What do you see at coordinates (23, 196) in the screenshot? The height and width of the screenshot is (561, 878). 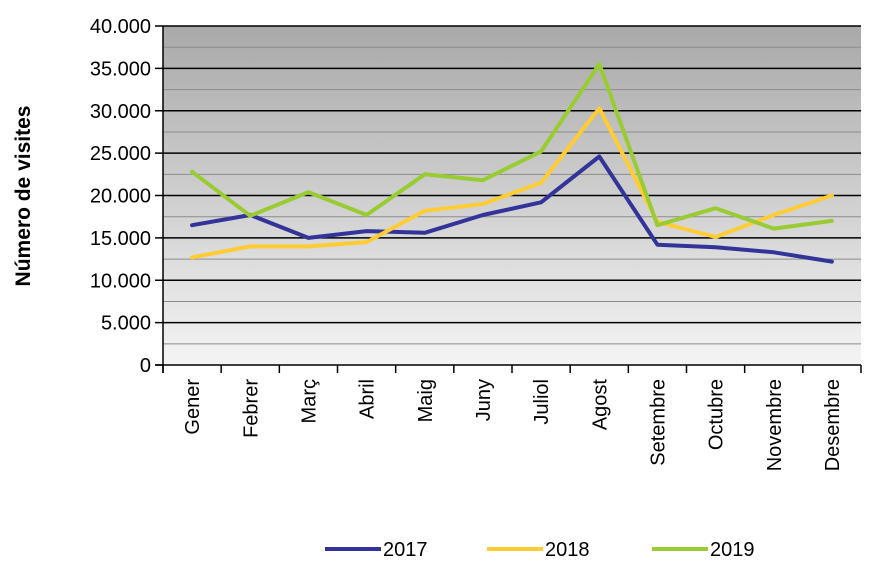 I see `y-axis-label: Número de visites` at bounding box center [23, 196].